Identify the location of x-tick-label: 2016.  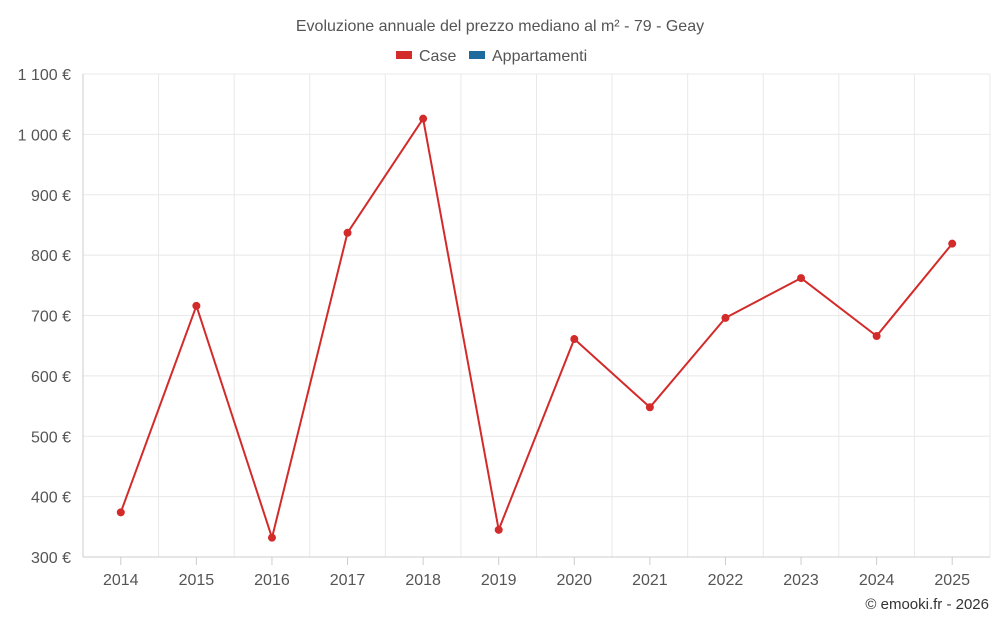
(272, 580).